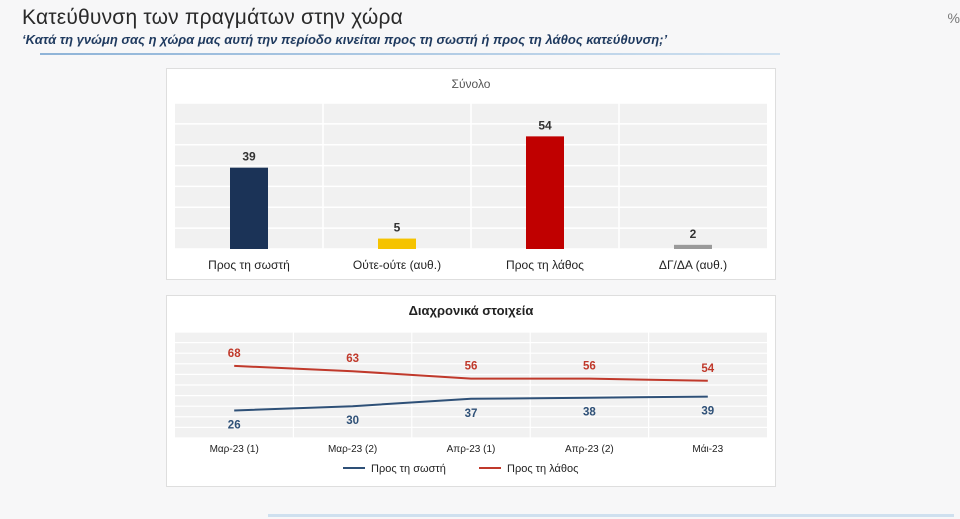  Describe the element at coordinates (234, 449) in the screenshot. I see `category-label: Μαρ-23 (1)` at that location.